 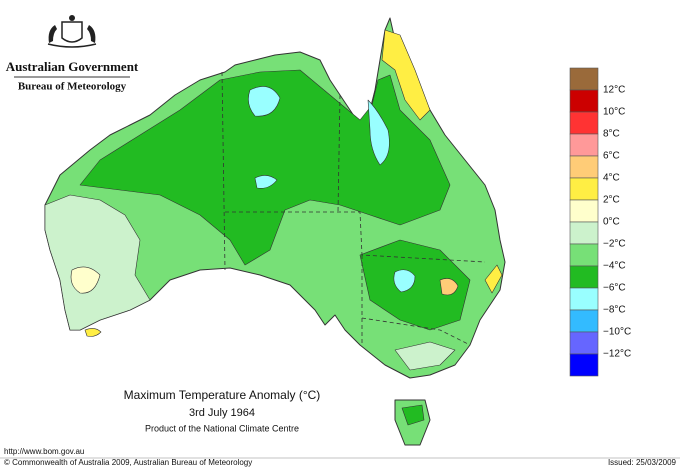 What do you see at coordinates (222, 428) in the screenshot?
I see `map-product: Product of the National Climate Centre` at bounding box center [222, 428].